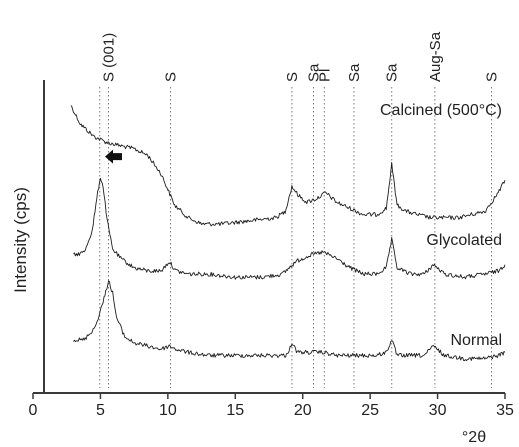 This screenshot has height=447, width=519. What do you see at coordinates (109, 57) in the screenshot?
I see `reference-label: S (001)` at bounding box center [109, 57].